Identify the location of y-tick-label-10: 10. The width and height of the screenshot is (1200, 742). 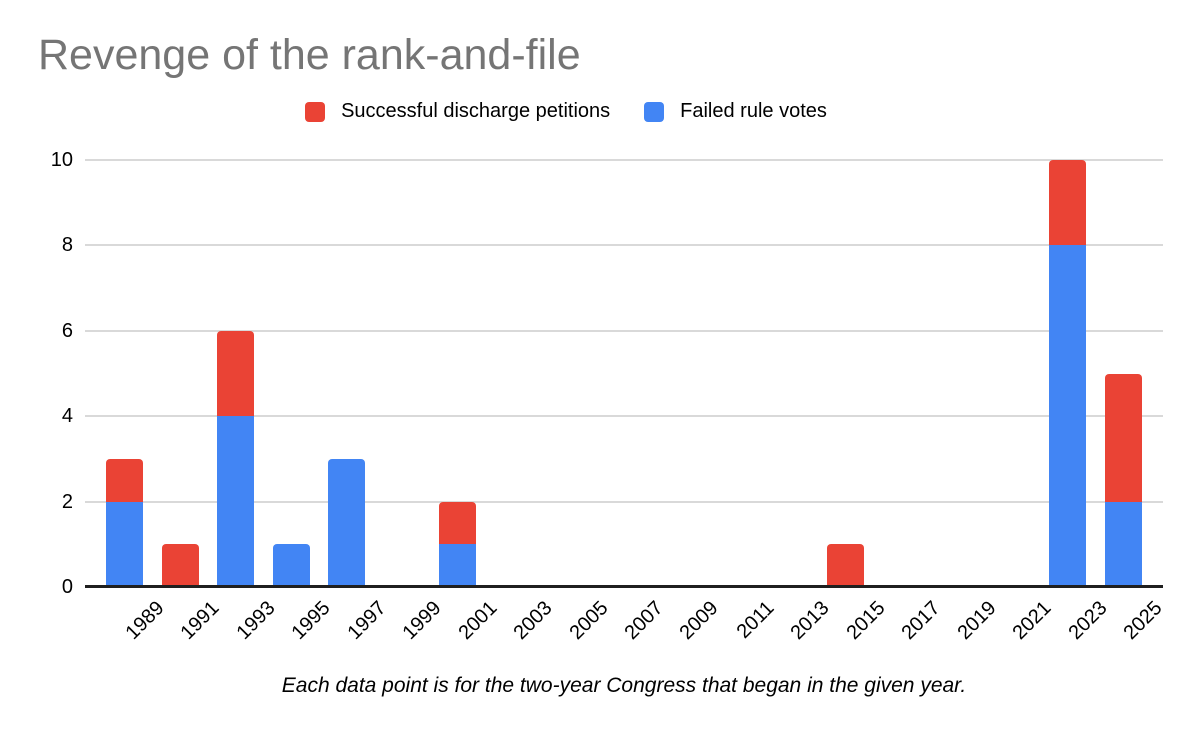
(61, 160).